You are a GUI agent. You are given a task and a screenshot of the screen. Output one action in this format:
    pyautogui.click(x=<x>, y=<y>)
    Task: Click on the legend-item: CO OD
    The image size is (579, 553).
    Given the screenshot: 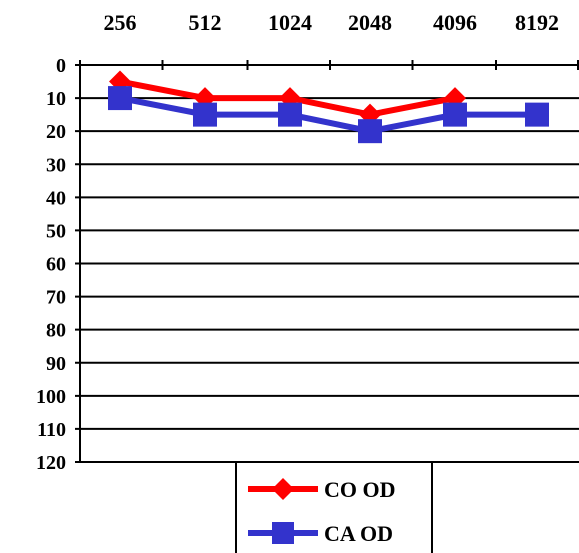 What is the action you would take?
    pyautogui.click(x=322, y=489)
    